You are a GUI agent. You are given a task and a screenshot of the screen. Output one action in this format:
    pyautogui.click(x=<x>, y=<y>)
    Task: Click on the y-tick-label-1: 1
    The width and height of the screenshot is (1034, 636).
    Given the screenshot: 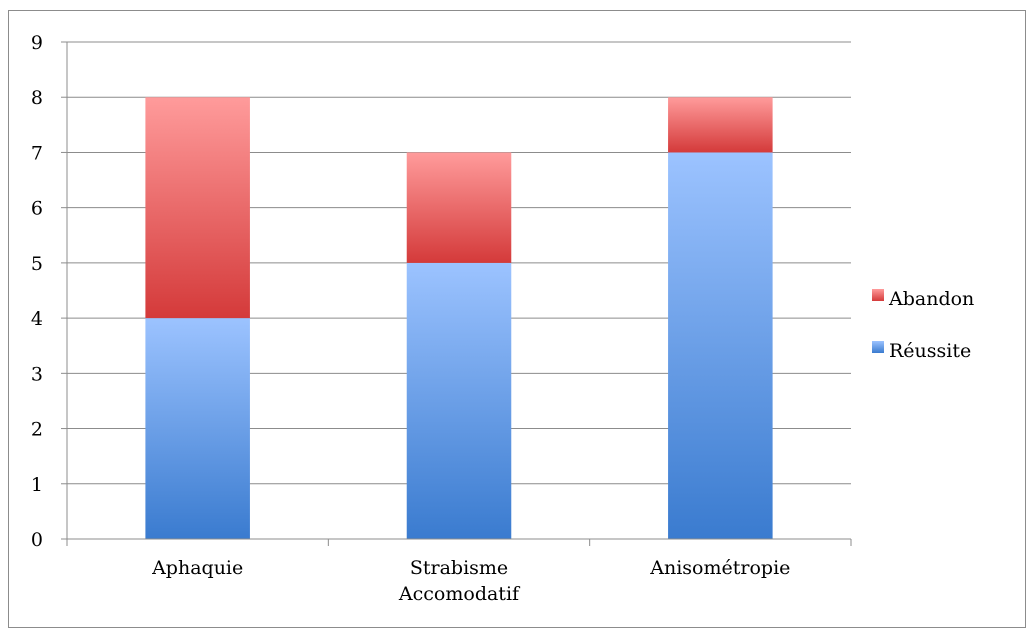 What is the action you would take?
    pyautogui.click(x=37, y=485)
    